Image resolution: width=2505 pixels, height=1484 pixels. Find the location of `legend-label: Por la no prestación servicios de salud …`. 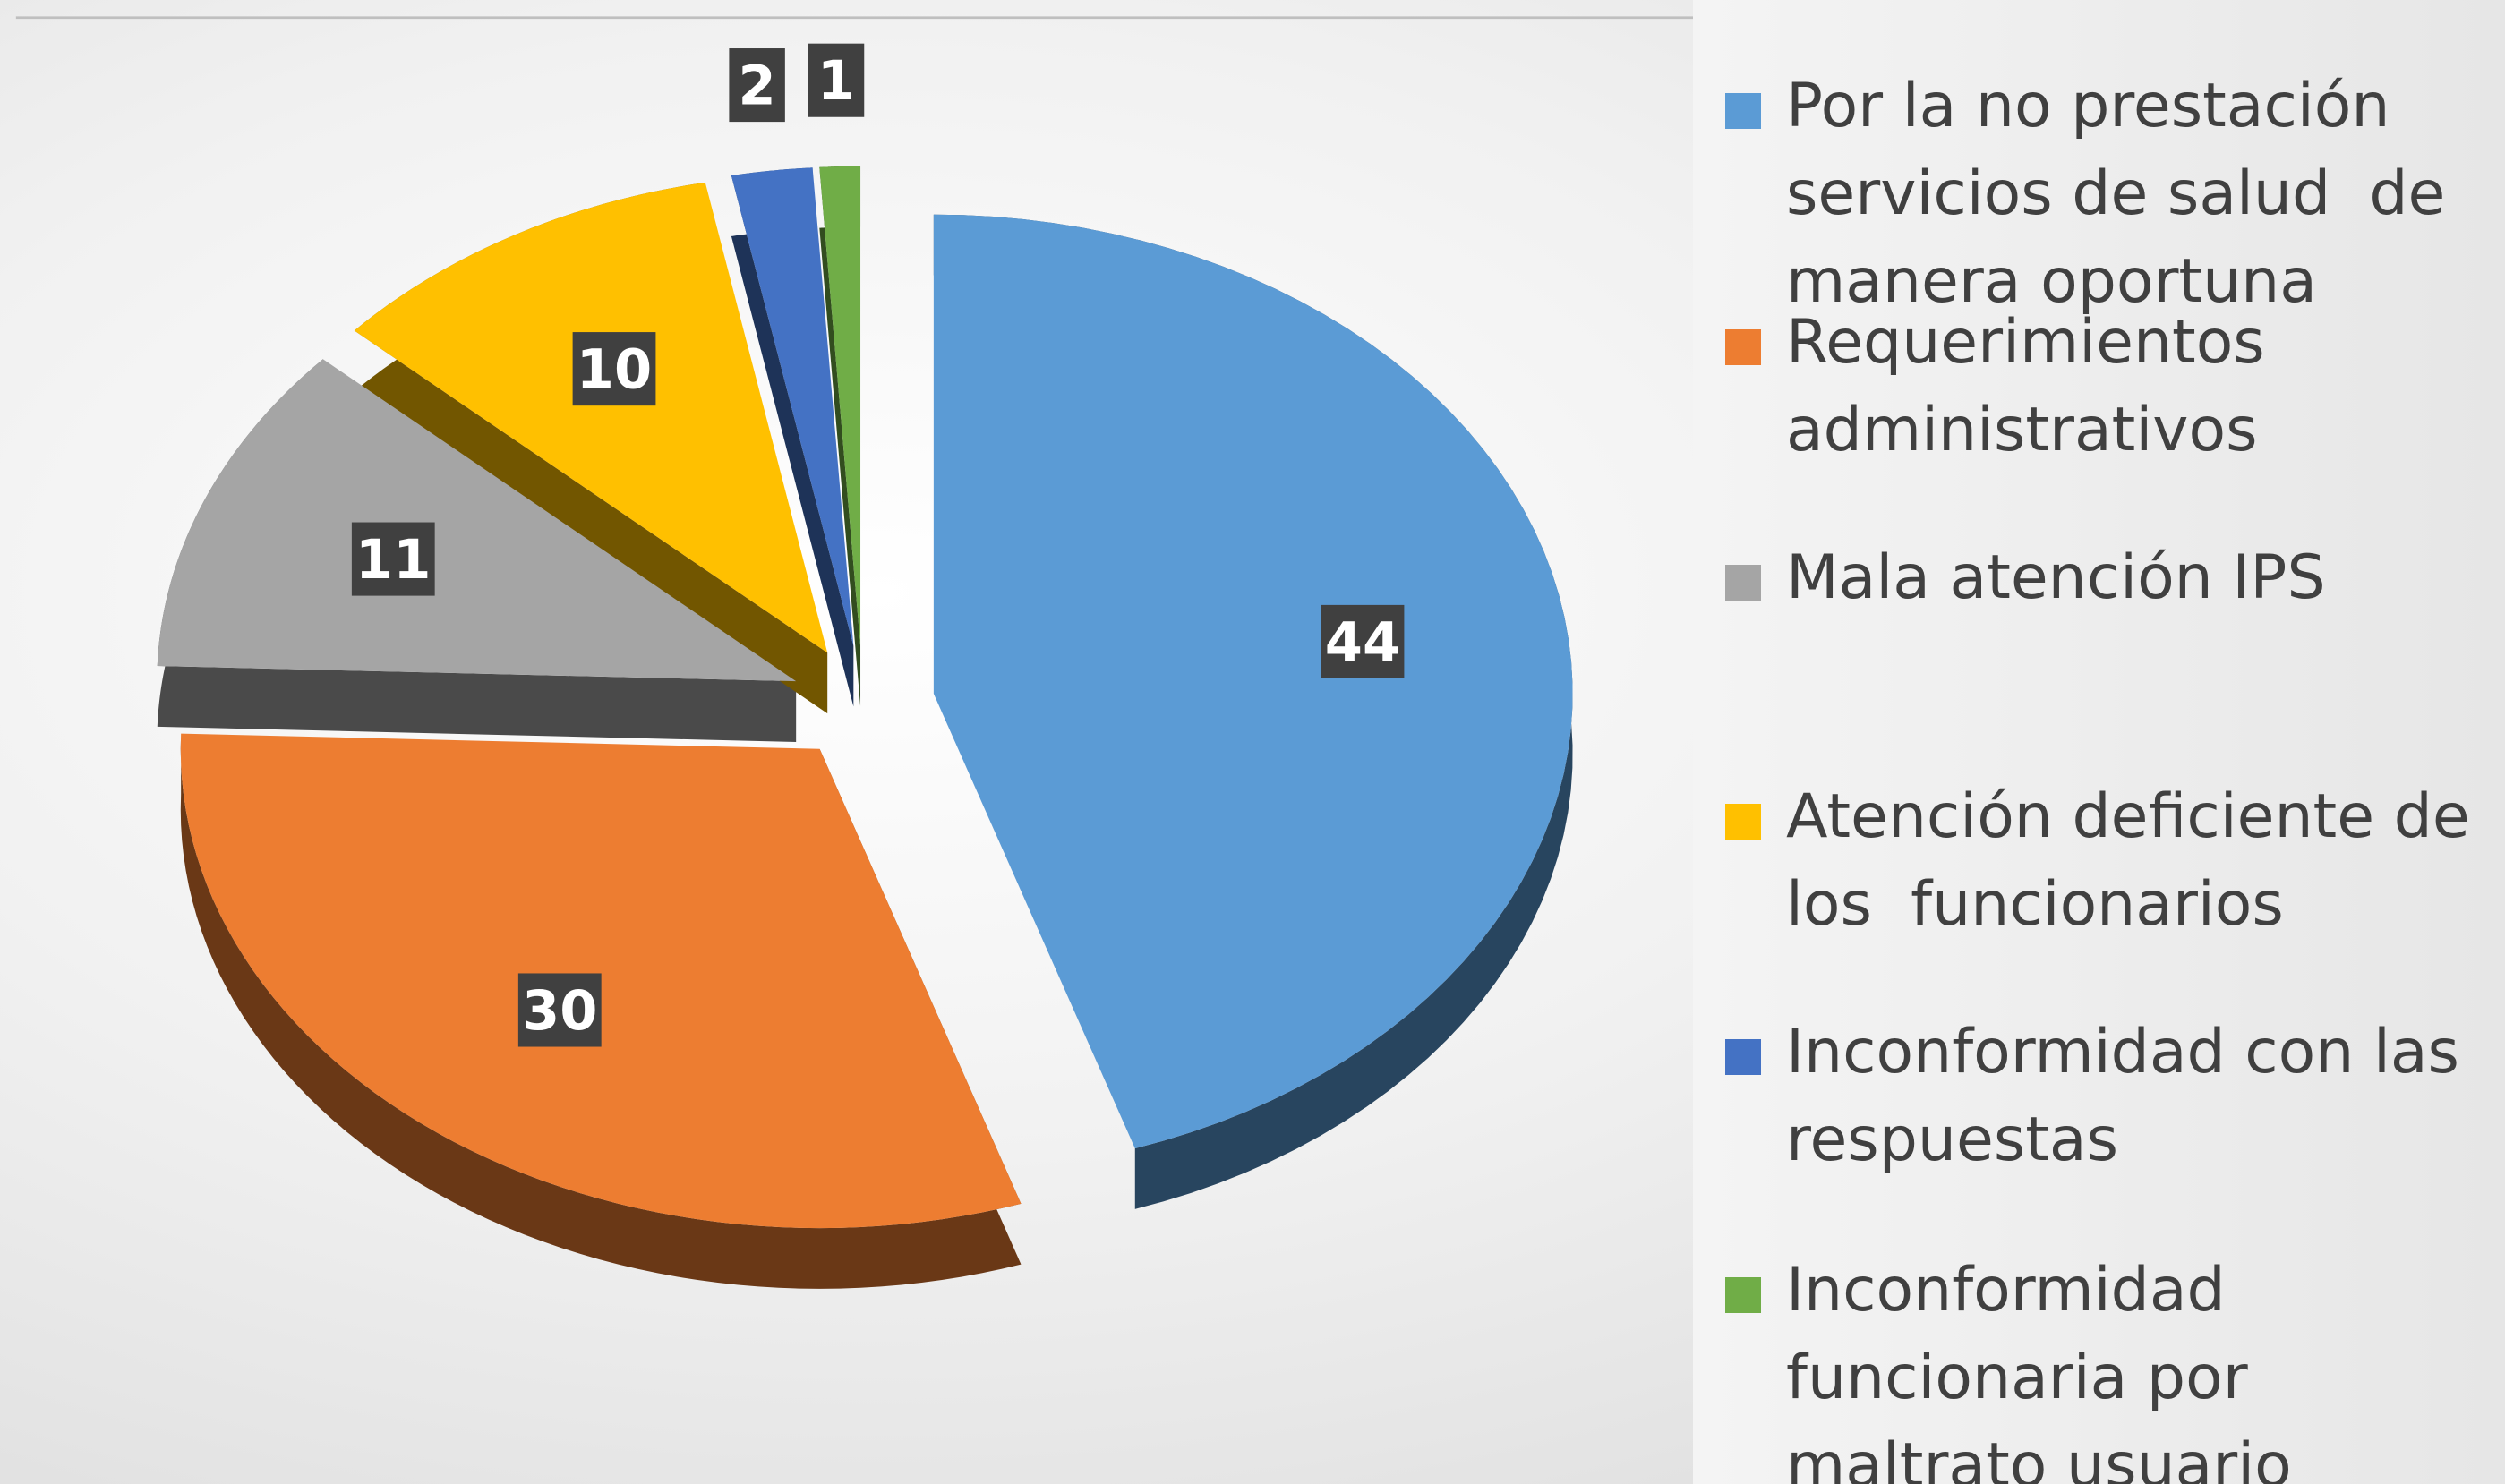

legend-label: Por la no prestación servicios de salud … is located at coordinates (2126, 194).